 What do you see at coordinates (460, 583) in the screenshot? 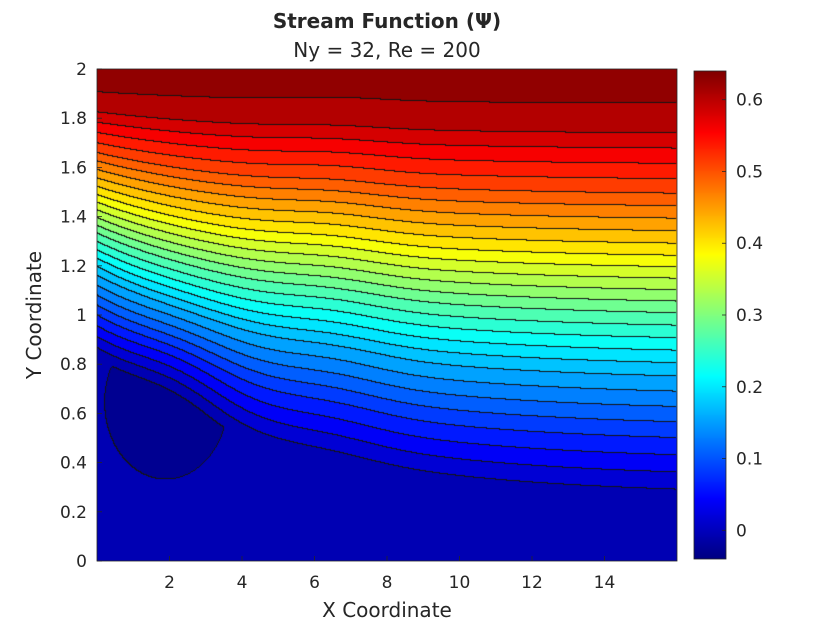
I see `x-tick-label: 10` at bounding box center [460, 583].